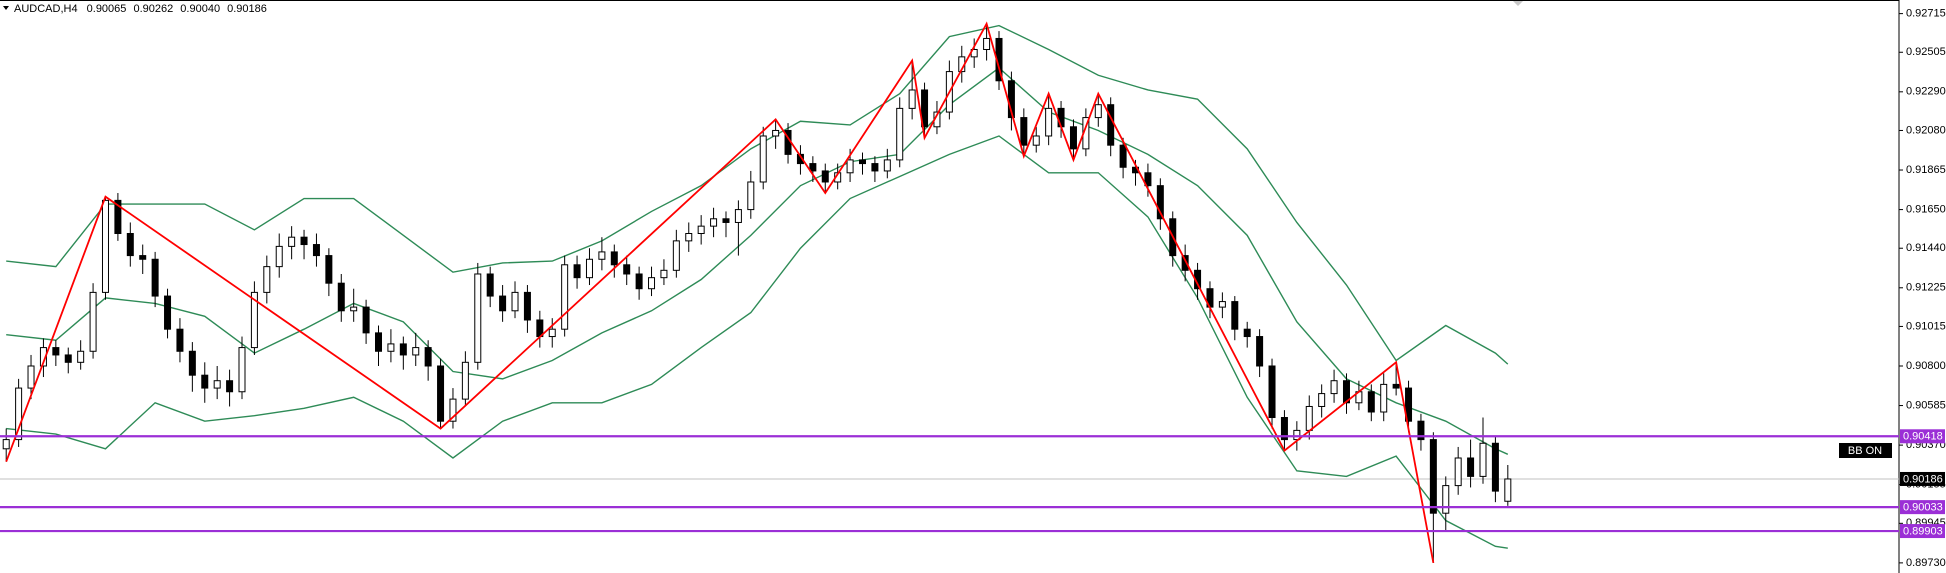 This screenshot has height=573, width=1946. I want to click on symbol: AUDCAD,H4, so click(46, 9).